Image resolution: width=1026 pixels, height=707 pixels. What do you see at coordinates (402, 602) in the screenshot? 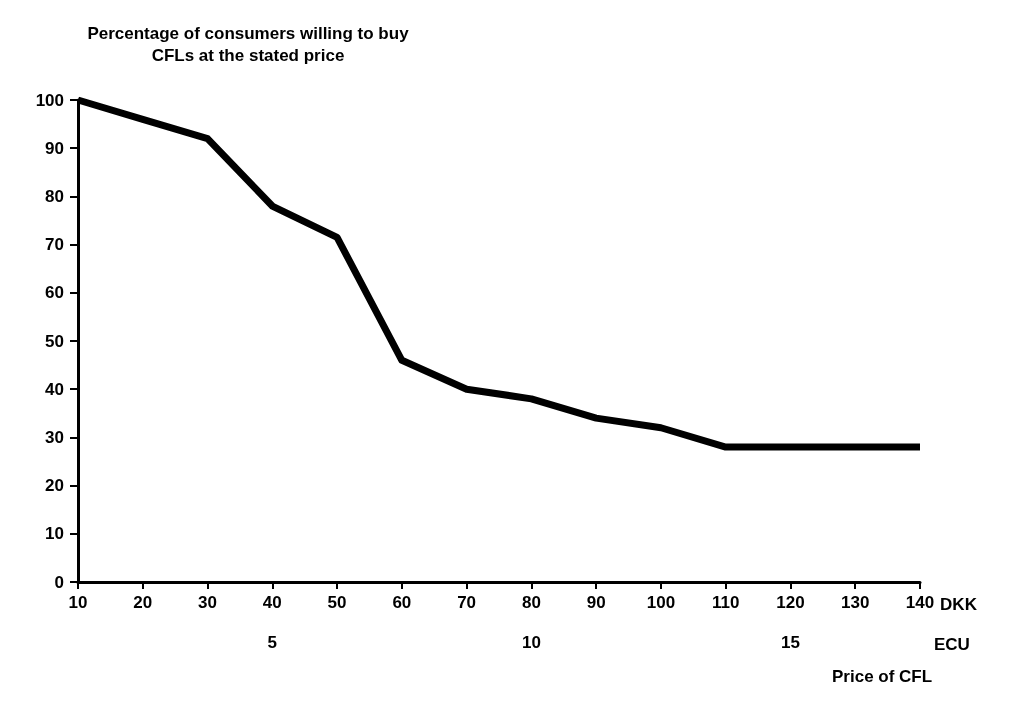
I see `x-tick-label: 60` at bounding box center [402, 602].